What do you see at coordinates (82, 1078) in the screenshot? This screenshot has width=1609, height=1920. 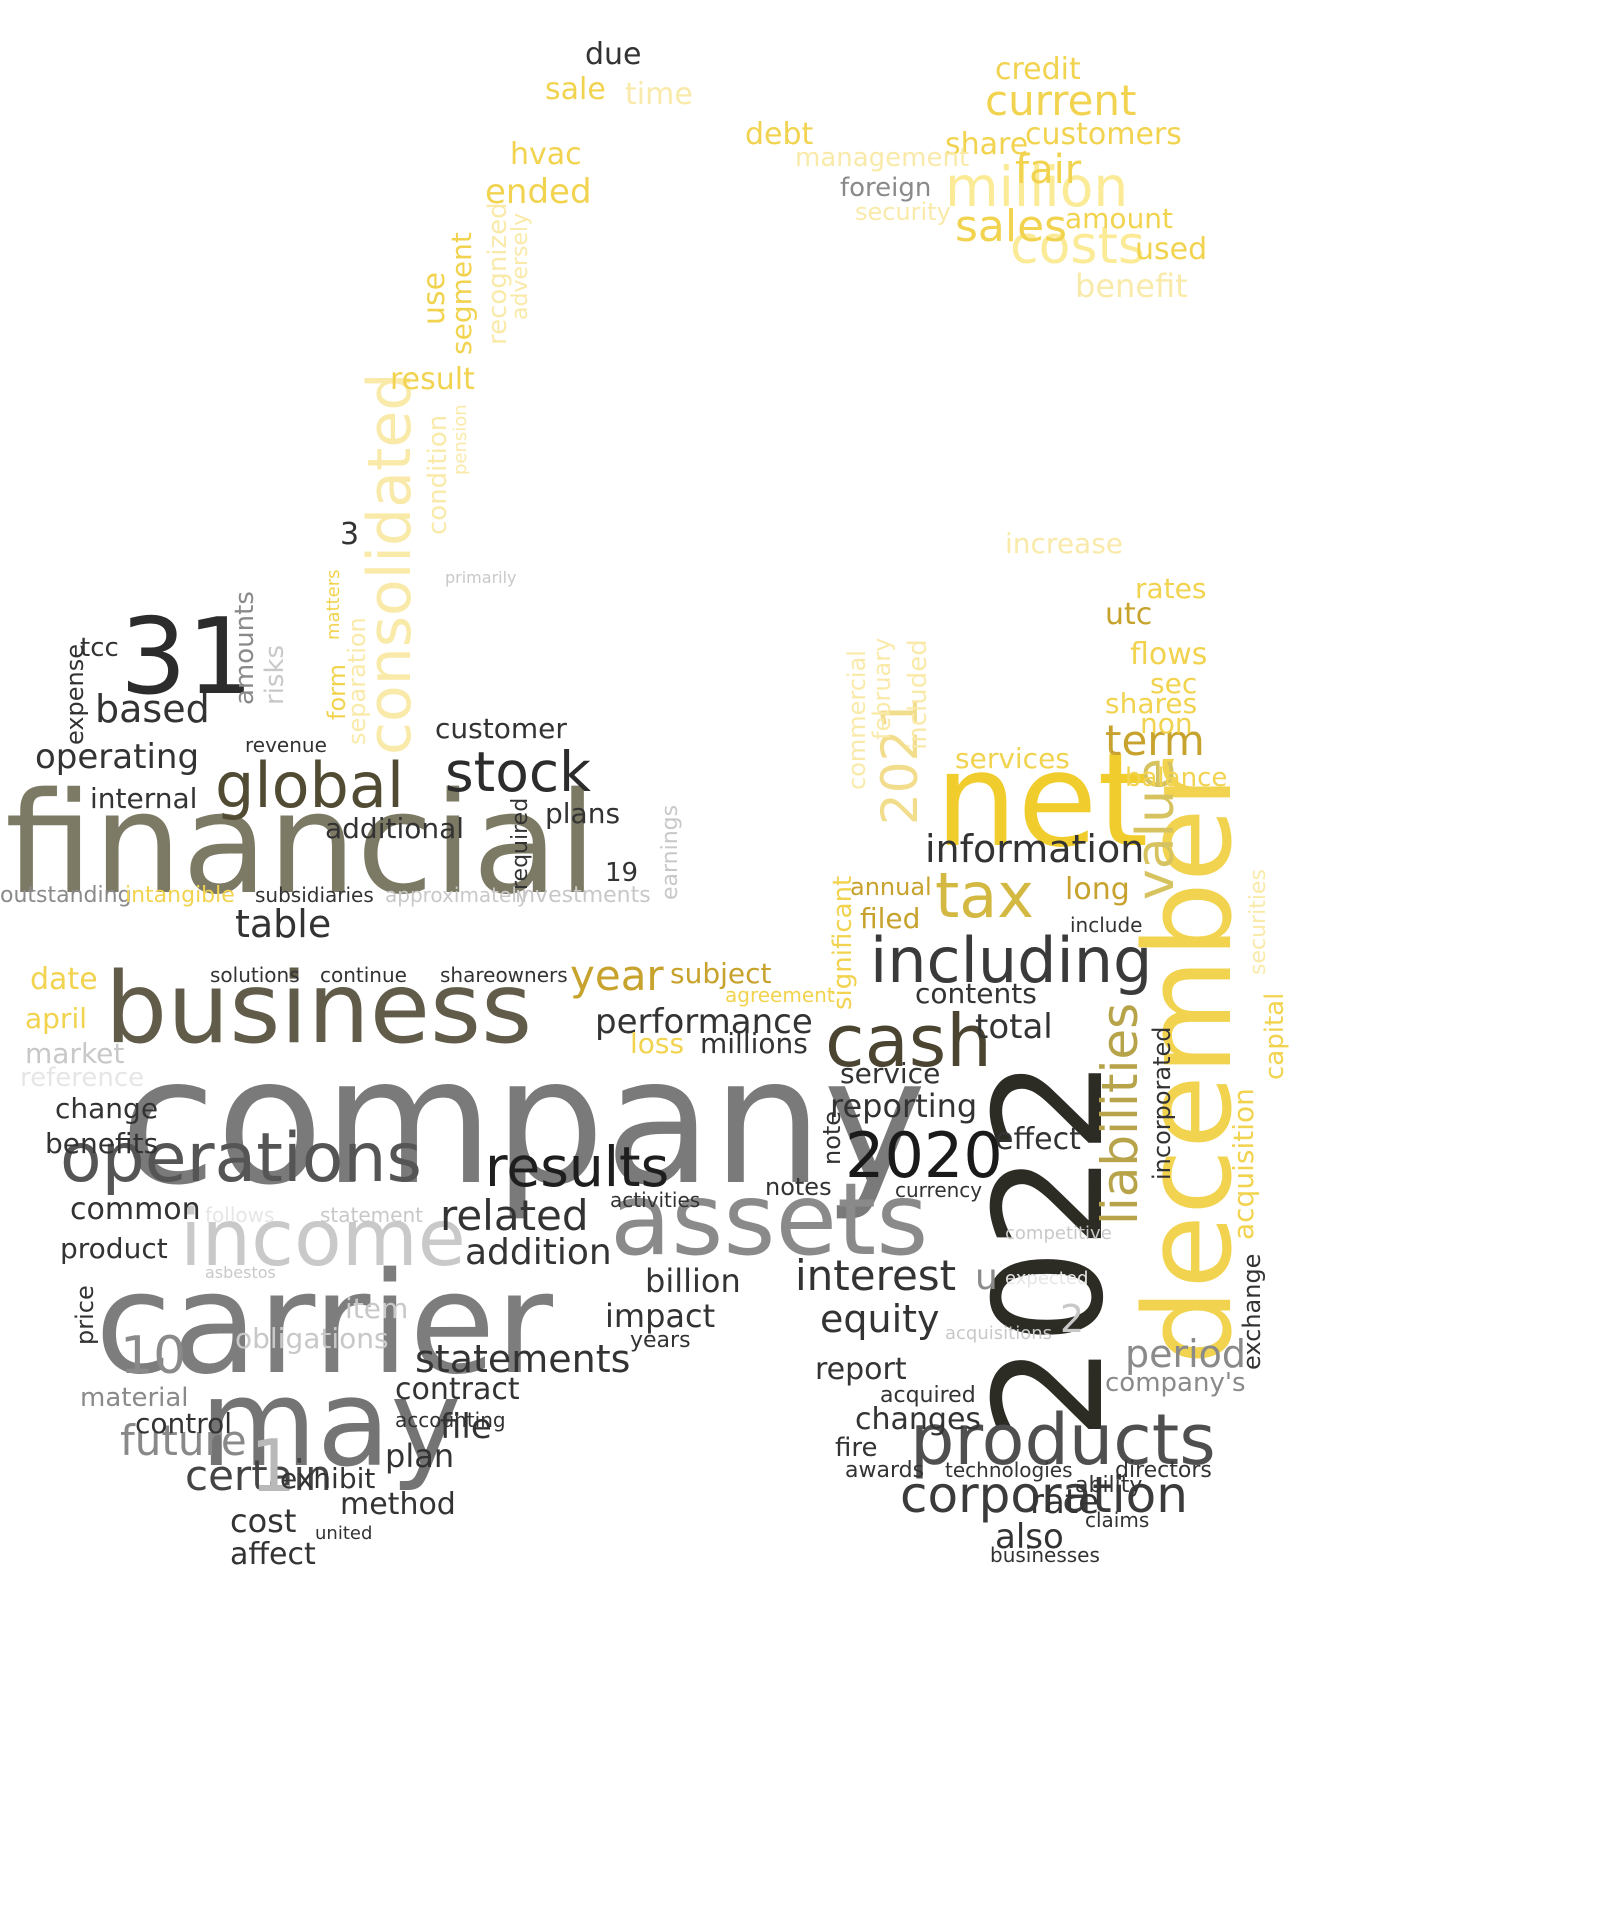 I see `word-reference: reference` at bounding box center [82, 1078].